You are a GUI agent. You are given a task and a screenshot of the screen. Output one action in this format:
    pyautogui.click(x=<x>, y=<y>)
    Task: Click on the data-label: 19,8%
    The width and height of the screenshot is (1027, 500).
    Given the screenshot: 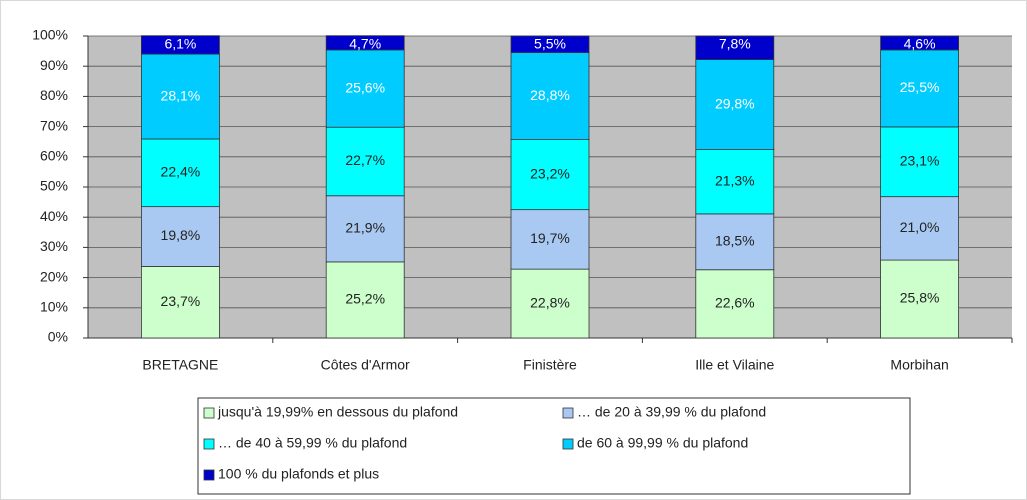 What is the action you would take?
    pyautogui.click(x=181, y=235)
    